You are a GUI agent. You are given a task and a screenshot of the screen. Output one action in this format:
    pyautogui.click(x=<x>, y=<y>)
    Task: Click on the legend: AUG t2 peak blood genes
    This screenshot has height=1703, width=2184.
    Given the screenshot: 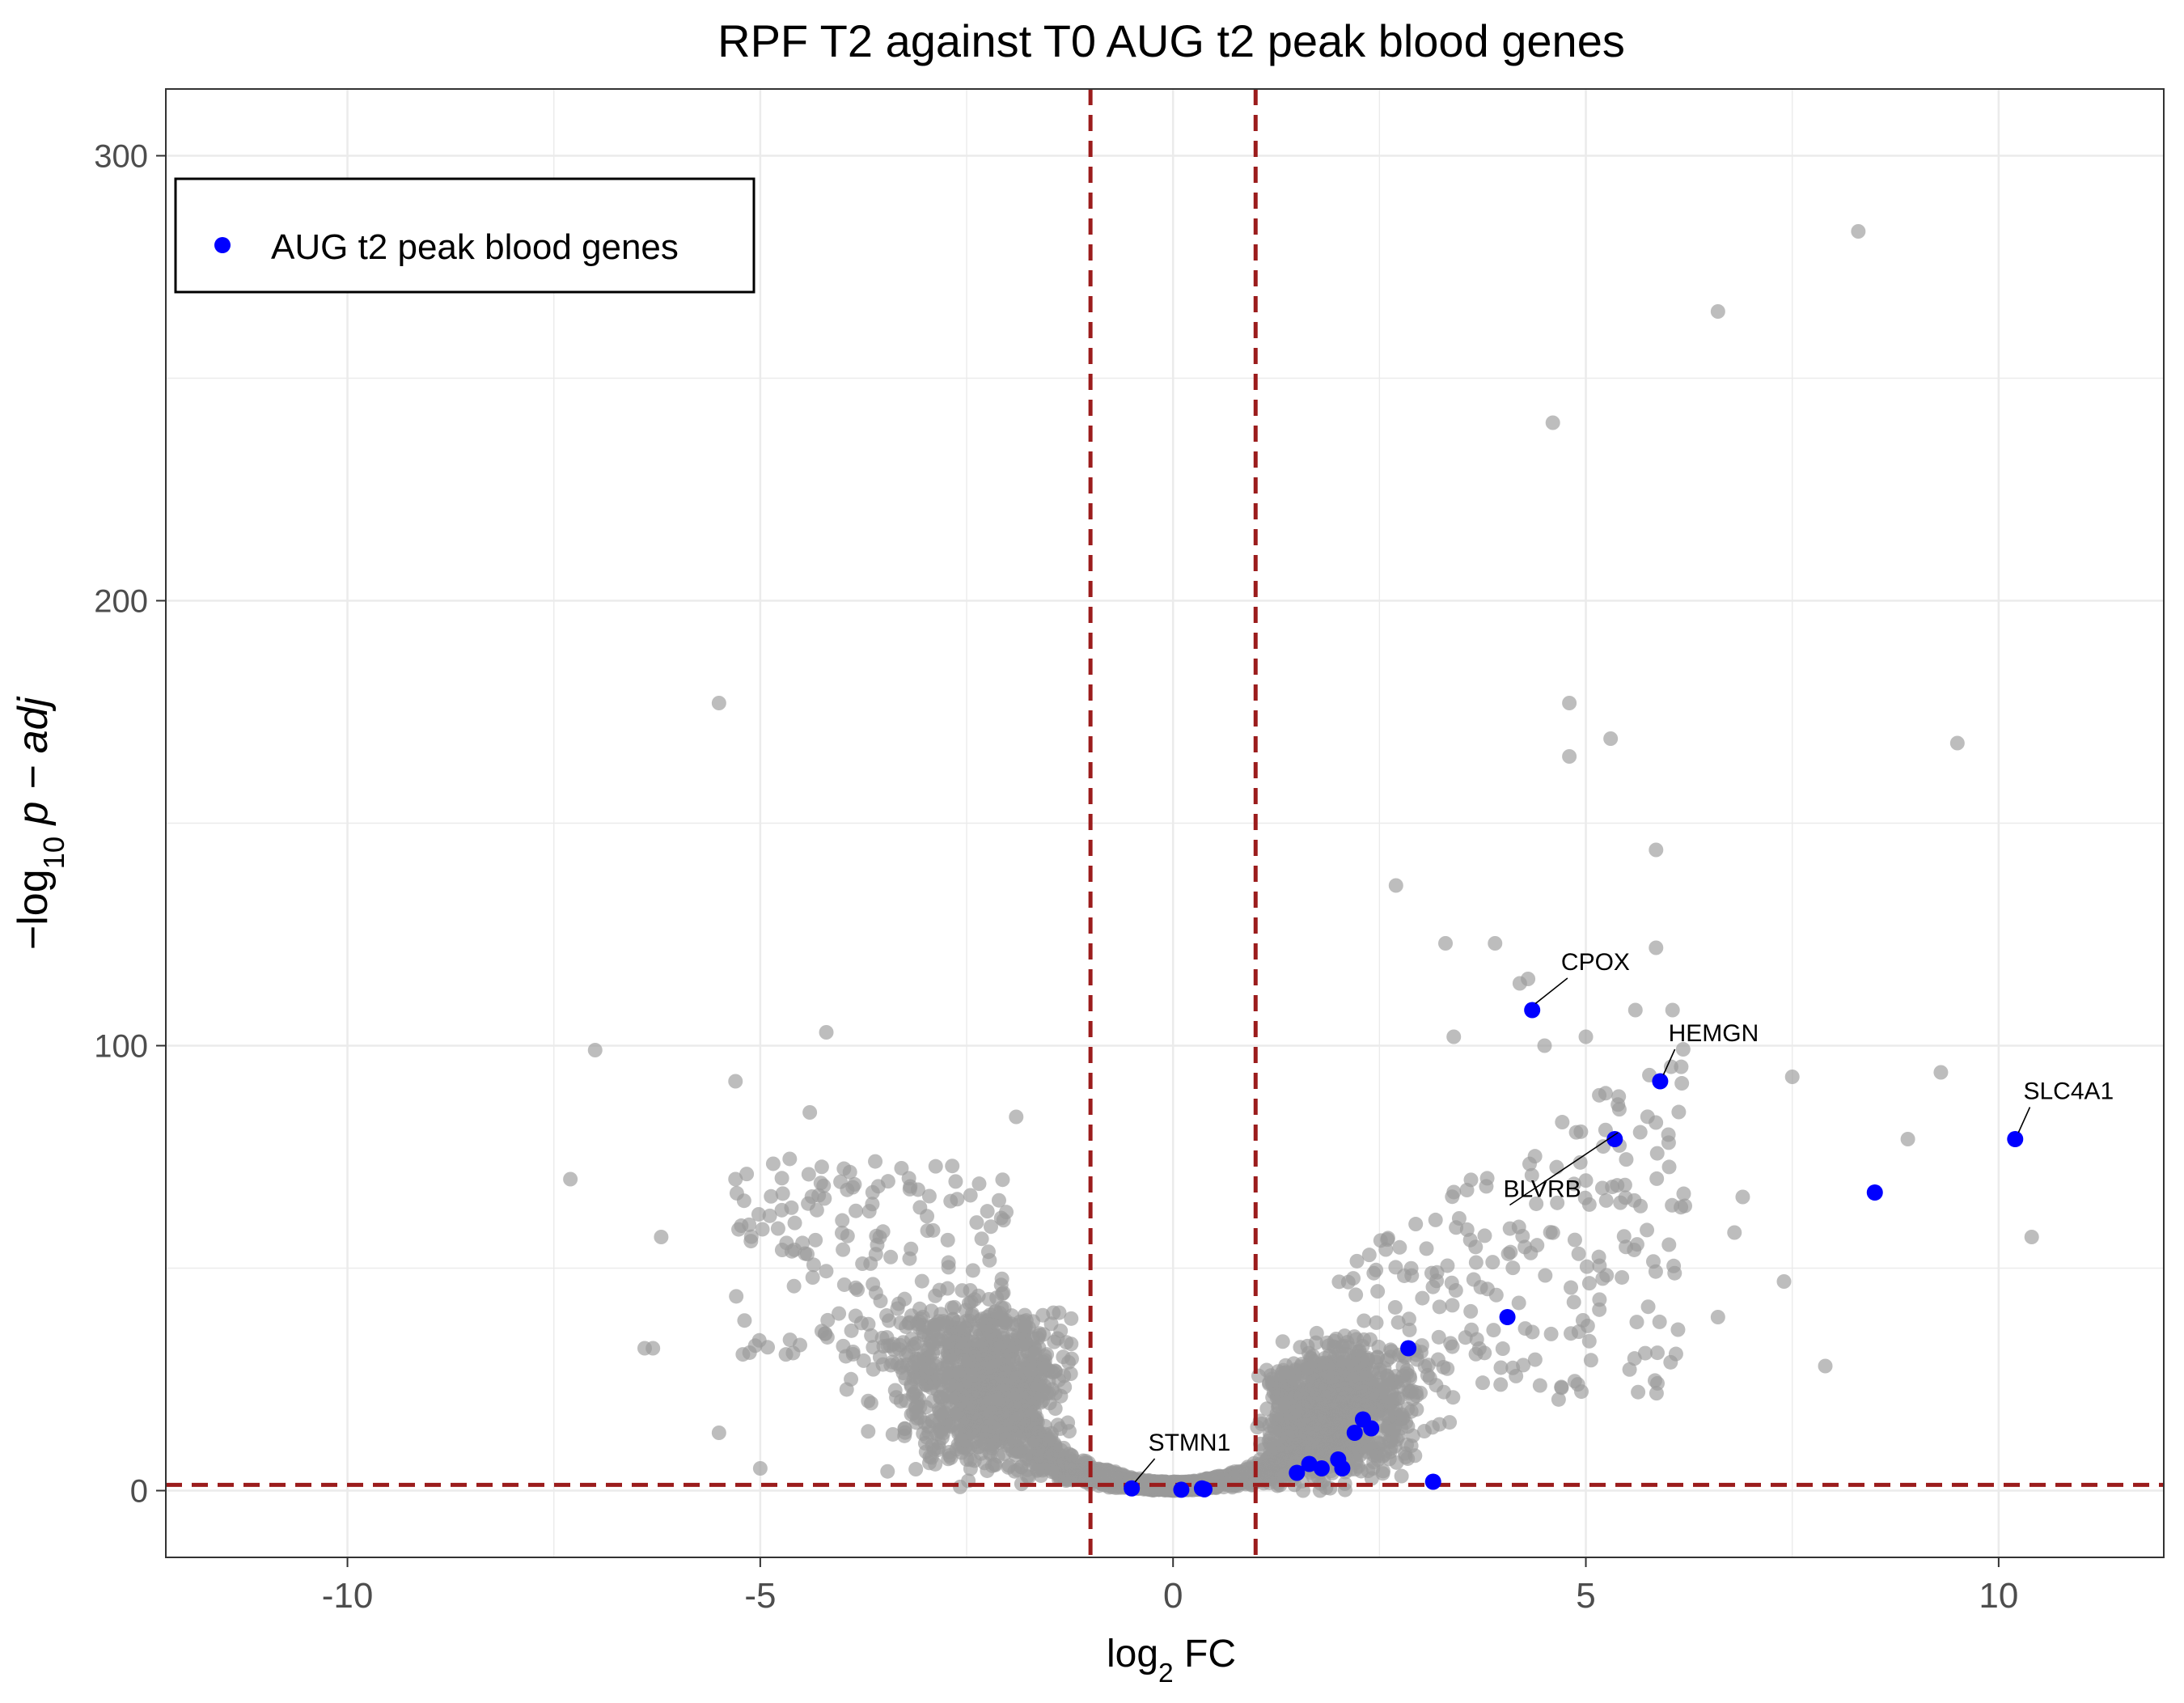 What is the action you would take?
    pyautogui.click(x=465, y=236)
    